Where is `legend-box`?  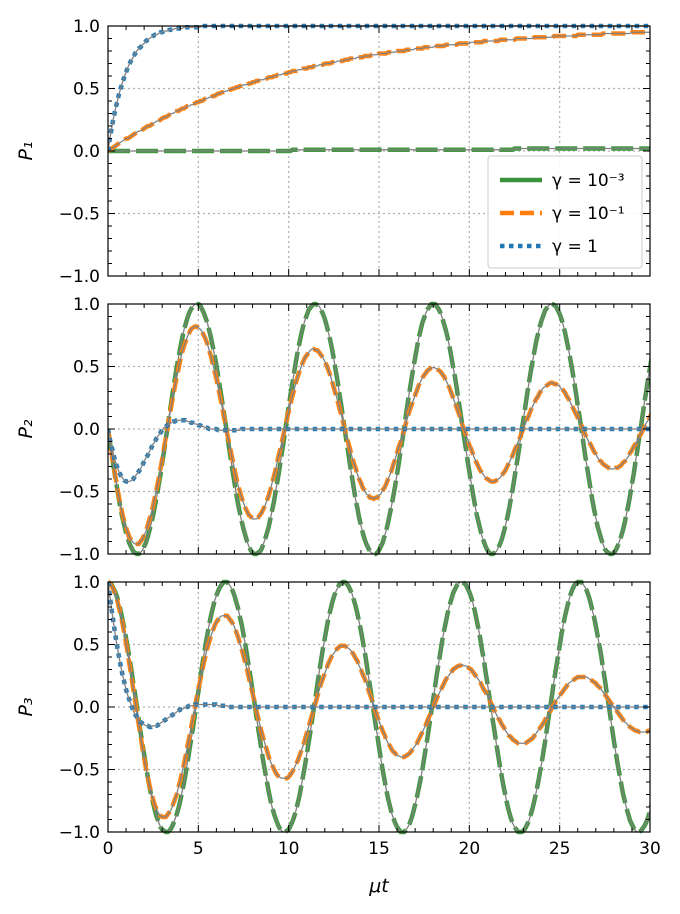 legend-box is located at coordinates (565, 212).